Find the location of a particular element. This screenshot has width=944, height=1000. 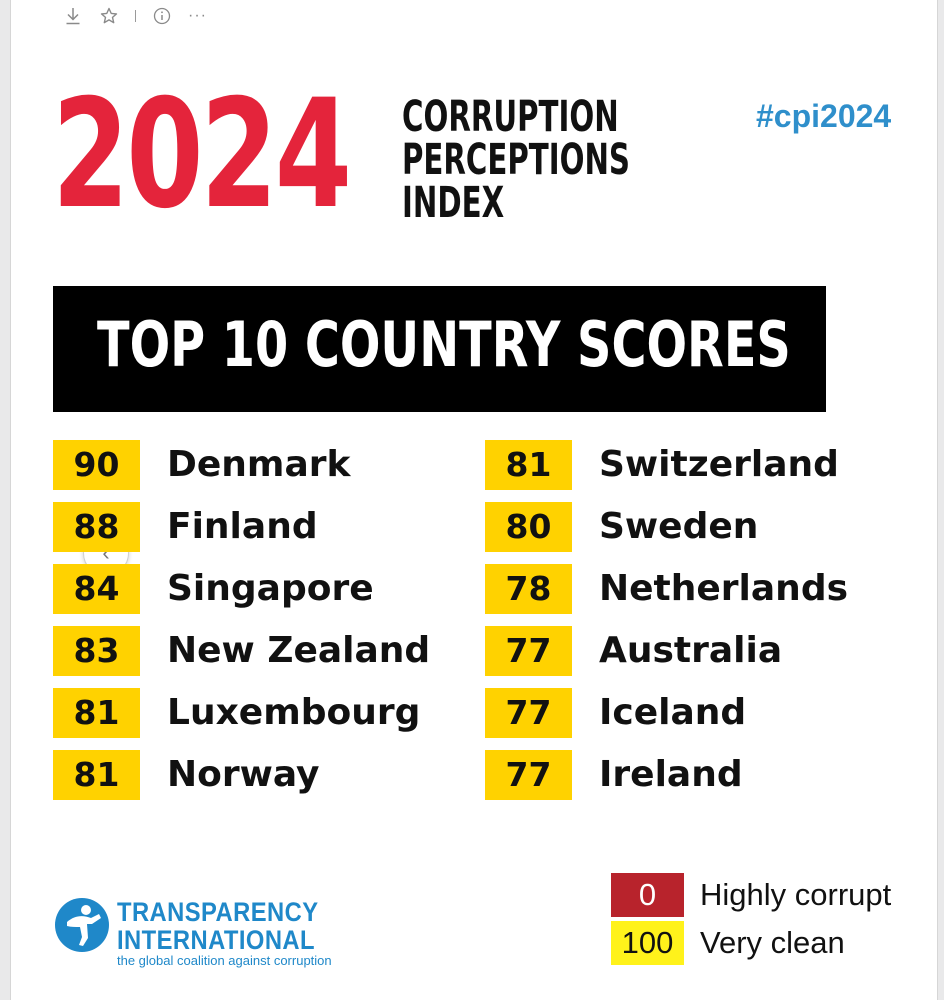

legend-label: Highly corrupt is located at coordinates (796, 894).